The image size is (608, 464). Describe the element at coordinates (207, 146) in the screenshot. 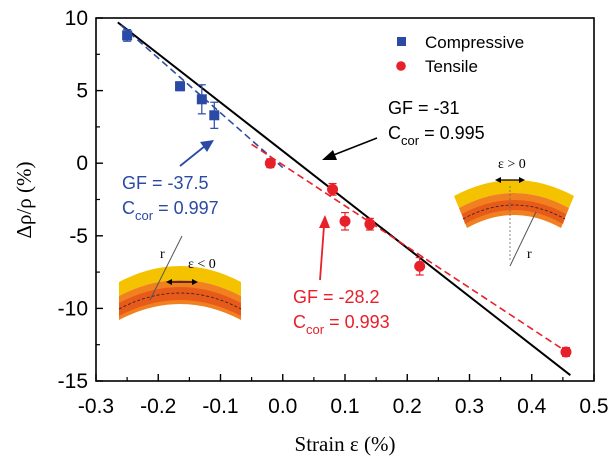

I see `annotation-blue-arrowhead` at that location.